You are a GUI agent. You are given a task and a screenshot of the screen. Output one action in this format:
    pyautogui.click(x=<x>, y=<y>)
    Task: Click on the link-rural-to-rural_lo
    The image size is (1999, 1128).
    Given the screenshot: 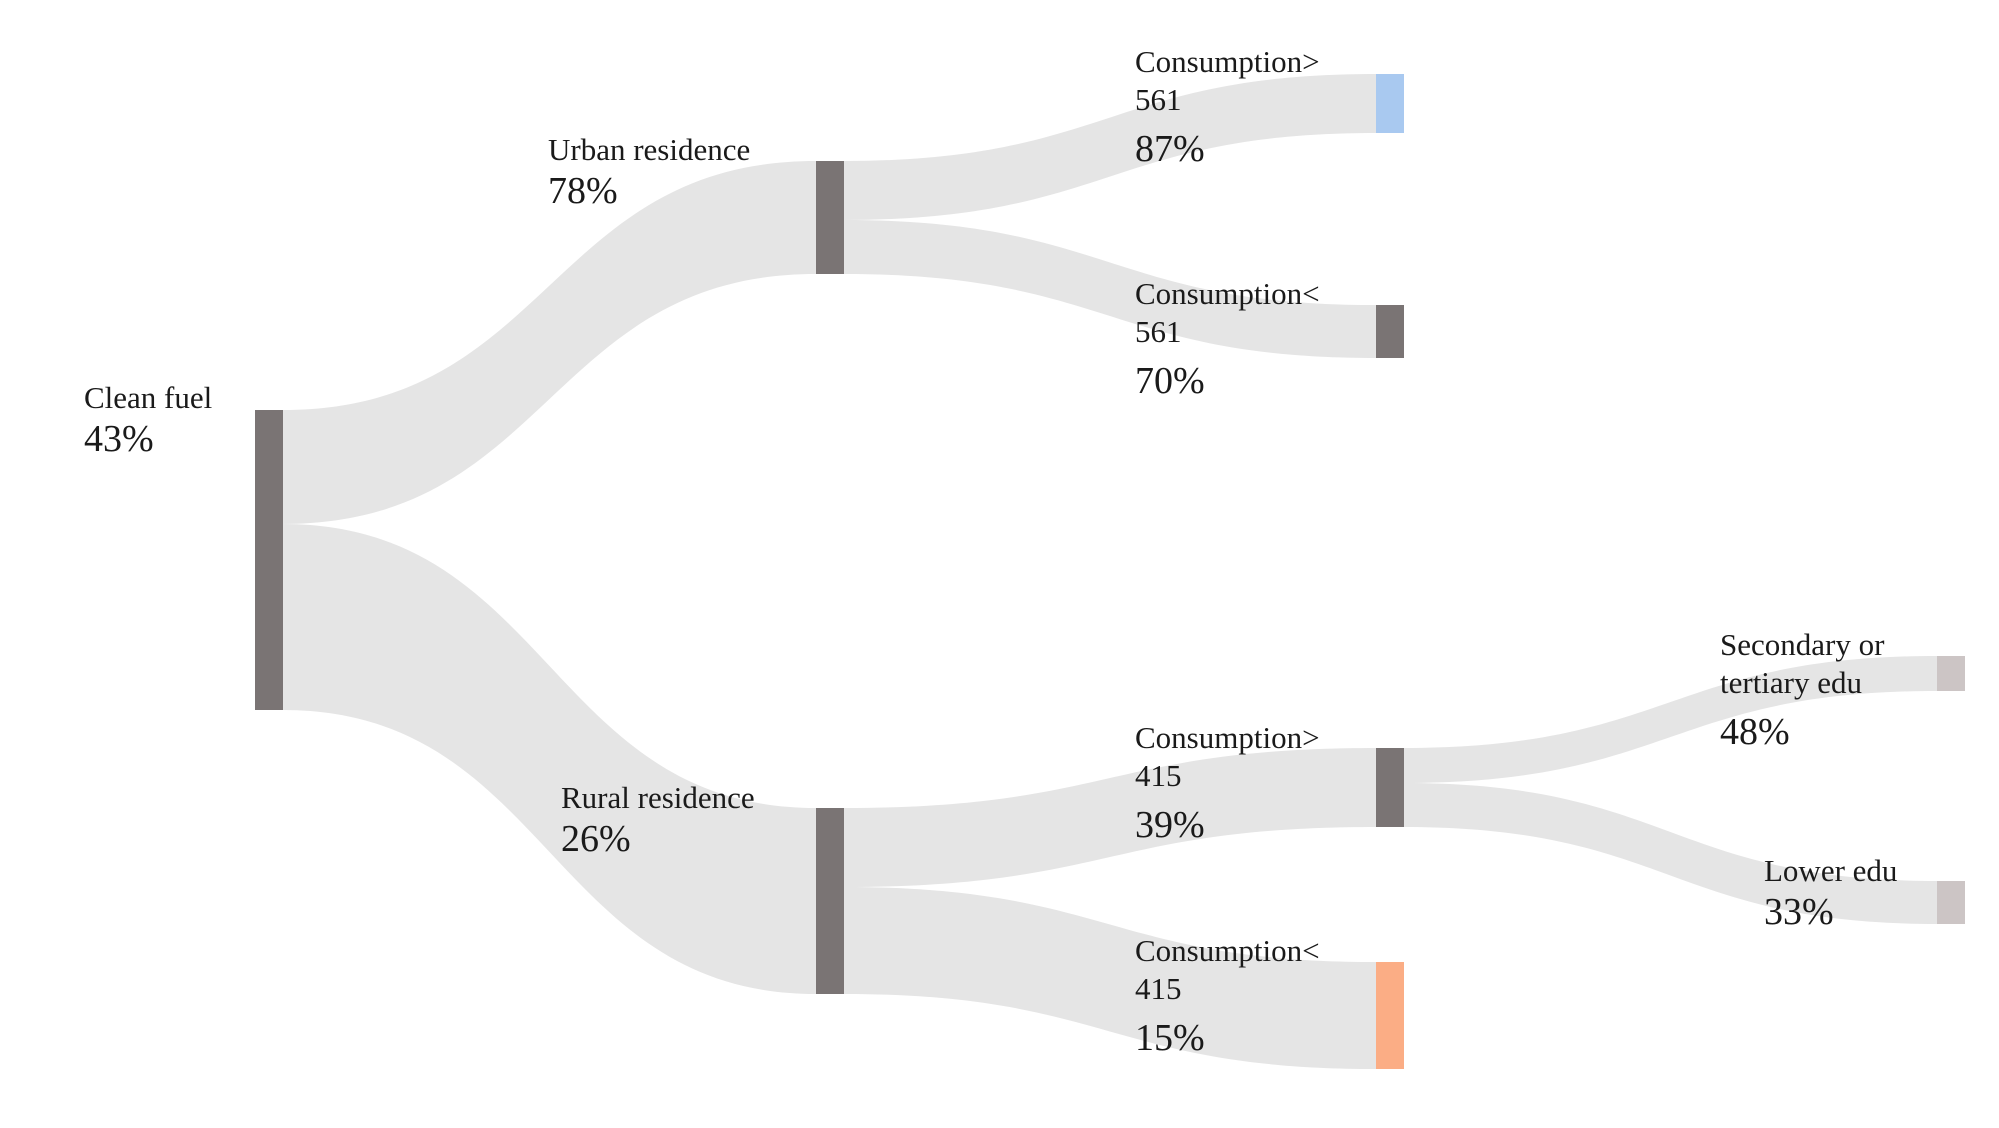 What is the action you would take?
    pyautogui.click(x=1110, y=978)
    